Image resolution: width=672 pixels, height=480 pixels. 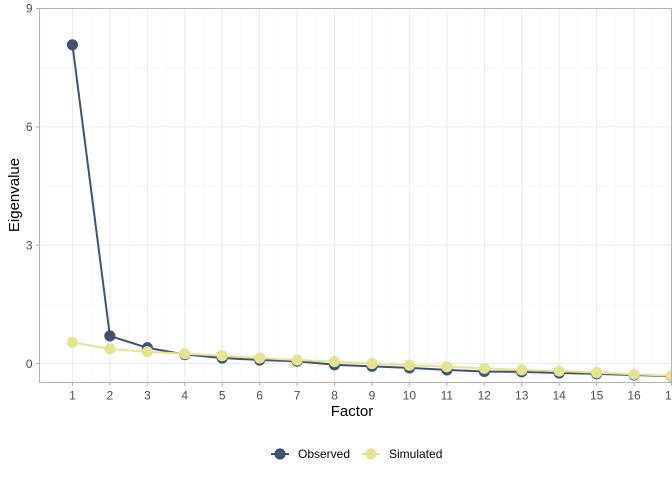 I want to click on x-tick-label: 17, so click(x=668, y=396).